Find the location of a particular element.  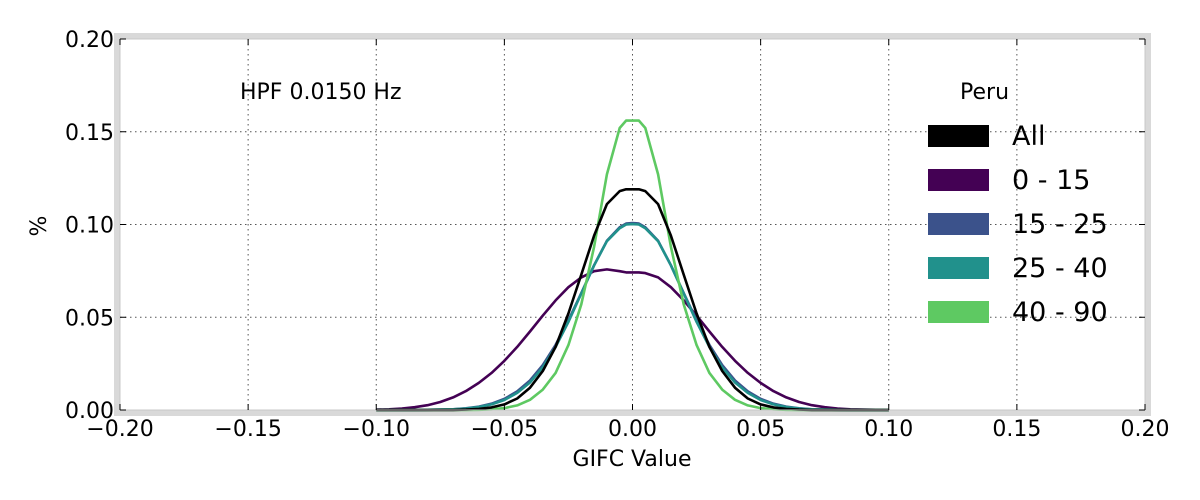

legend-label: 0 - 15 is located at coordinates (1051, 180).